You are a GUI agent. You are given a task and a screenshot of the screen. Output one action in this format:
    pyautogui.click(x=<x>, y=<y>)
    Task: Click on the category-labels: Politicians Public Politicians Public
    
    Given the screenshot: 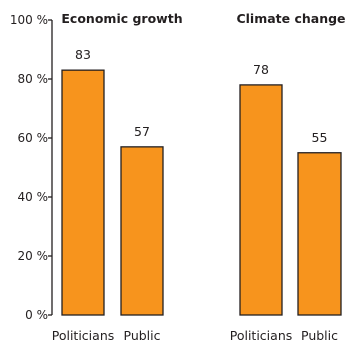 What is the action you would take?
    pyautogui.click(x=195, y=335)
    